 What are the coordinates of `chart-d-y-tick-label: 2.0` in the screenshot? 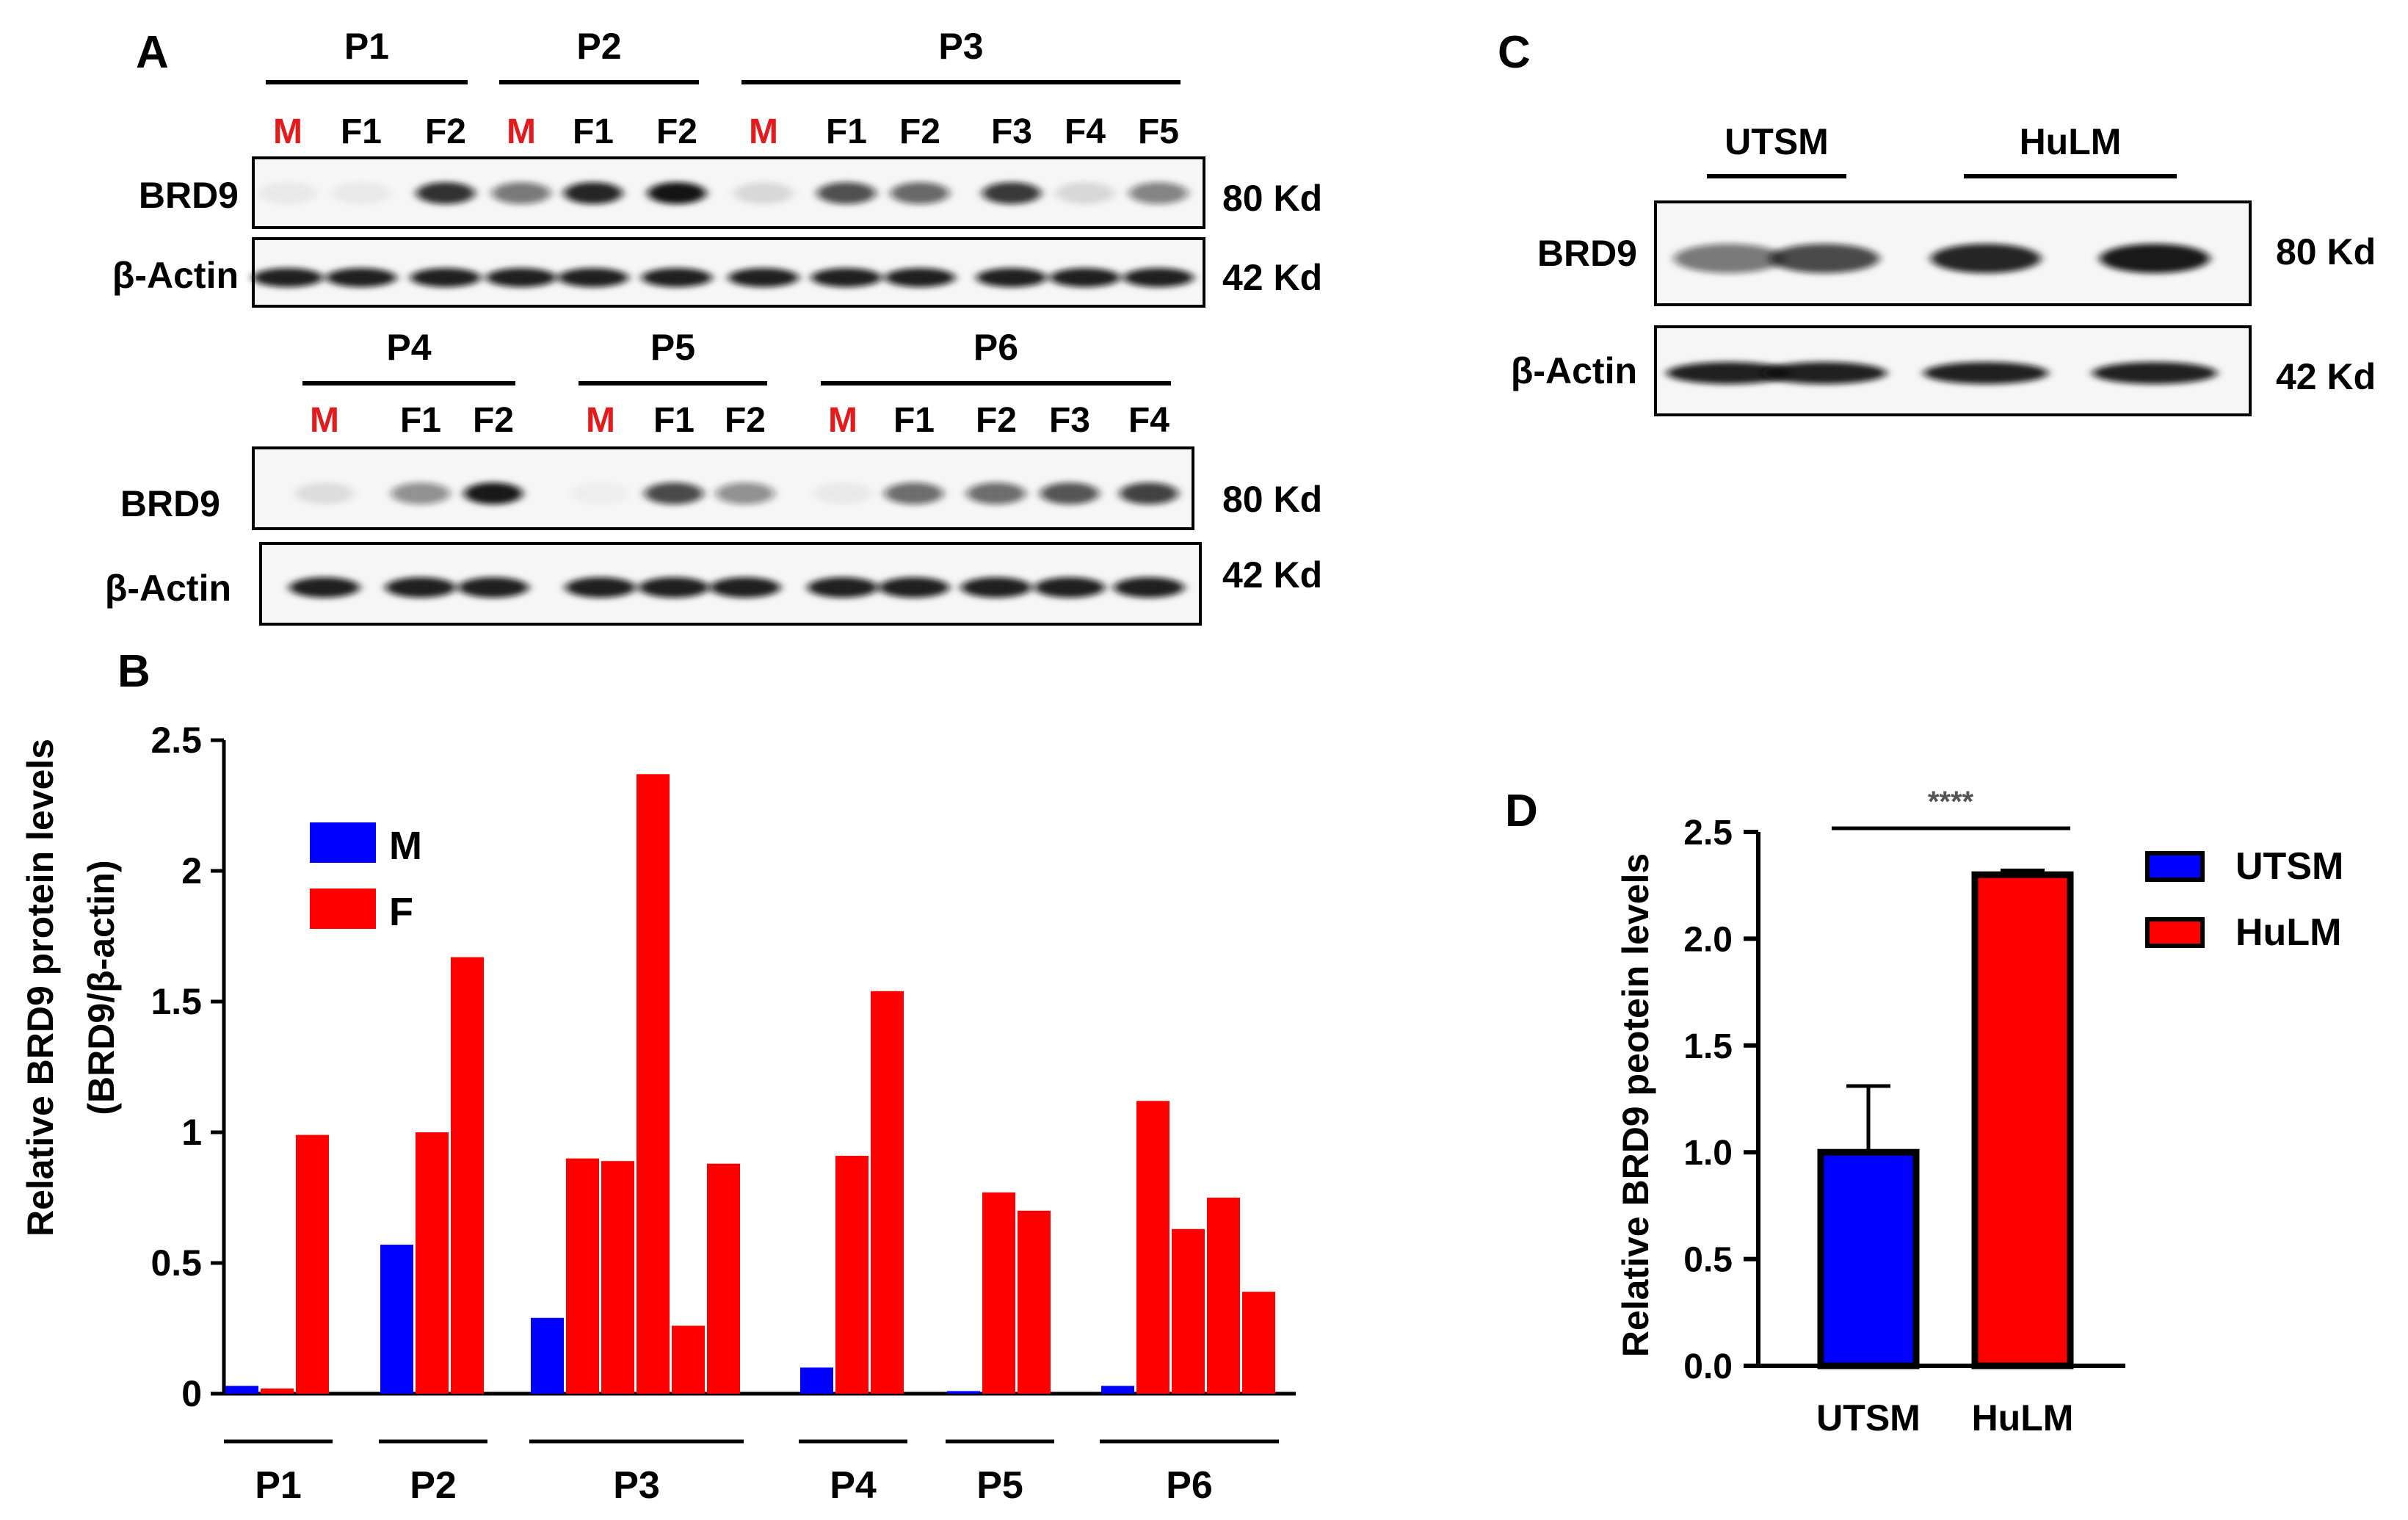 It's located at (1708, 940).